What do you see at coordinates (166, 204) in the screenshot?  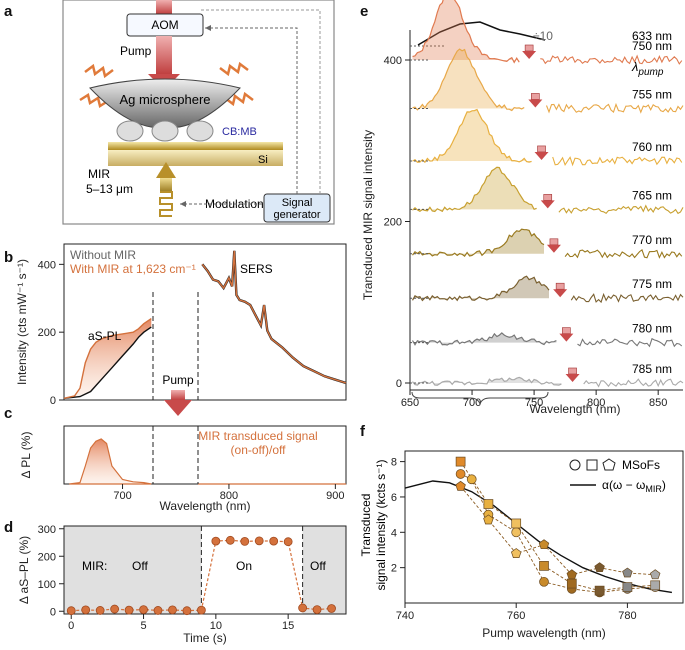 I see `mir-pulses` at bounding box center [166, 204].